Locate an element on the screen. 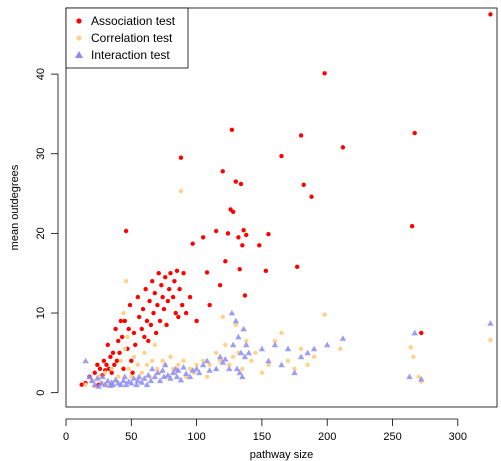 Image resolution: width=501 pixels, height=461 pixels. y-tick-label: 30 is located at coordinates (41, 154).